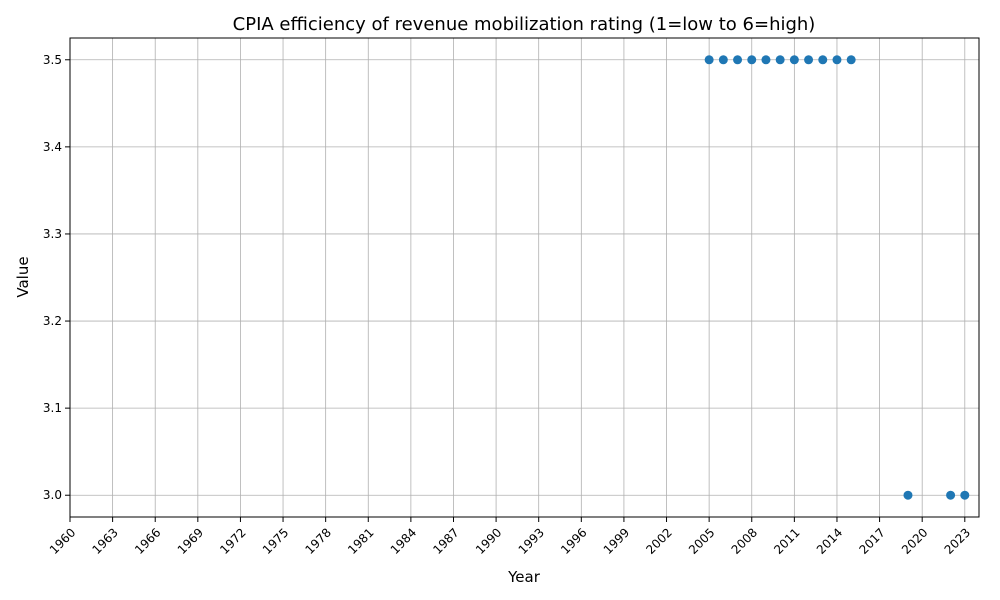 The height and width of the screenshot is (600, 1000). Describe the element at coordinates (147, 540) in the screenshot. I see `x-tick-label: 1966` at that location.